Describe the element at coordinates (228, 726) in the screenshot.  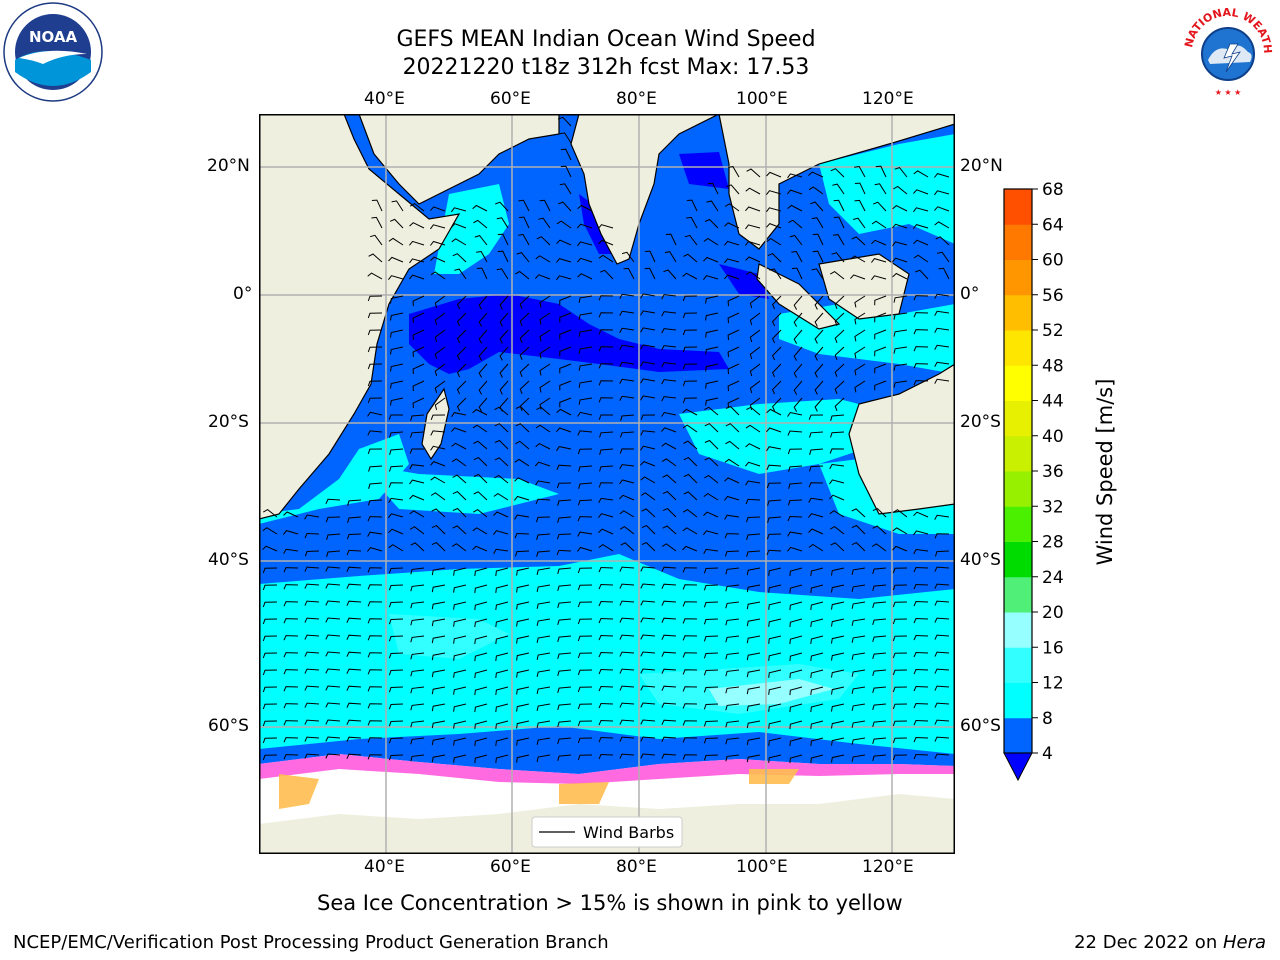
I see `lat-label-left: 60°S` at that location.